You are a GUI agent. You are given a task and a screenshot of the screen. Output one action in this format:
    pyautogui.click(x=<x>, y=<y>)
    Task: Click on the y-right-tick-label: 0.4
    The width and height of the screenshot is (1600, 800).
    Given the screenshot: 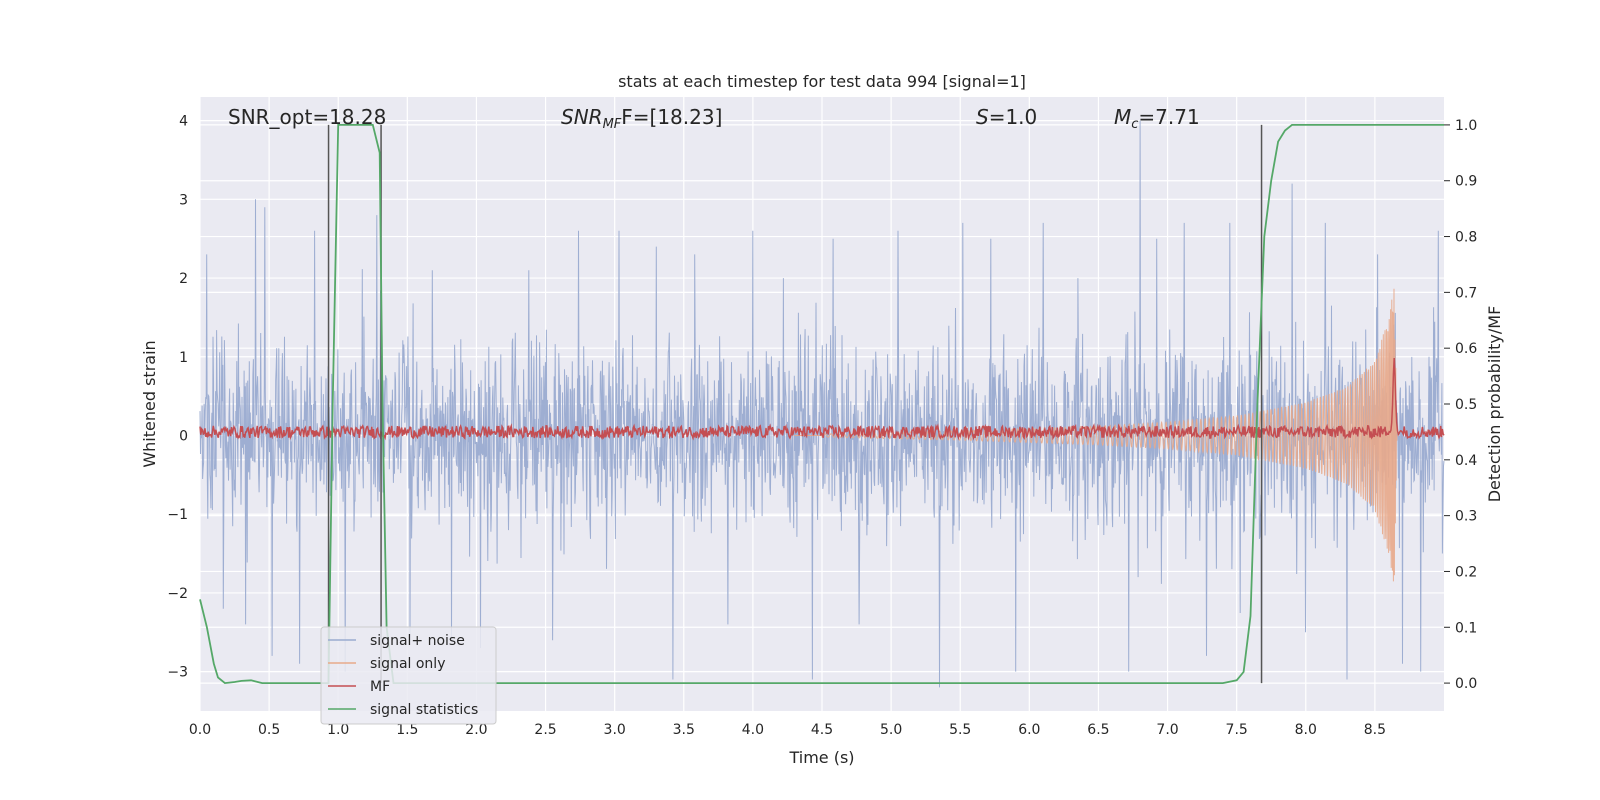 What is the action you would take?
    pyautogui.click(x=1466, y=461)
    